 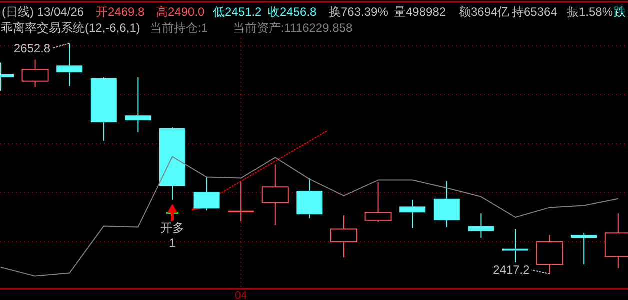 I want to click on annotation: 收2456.8, so click(x=293, y=12).